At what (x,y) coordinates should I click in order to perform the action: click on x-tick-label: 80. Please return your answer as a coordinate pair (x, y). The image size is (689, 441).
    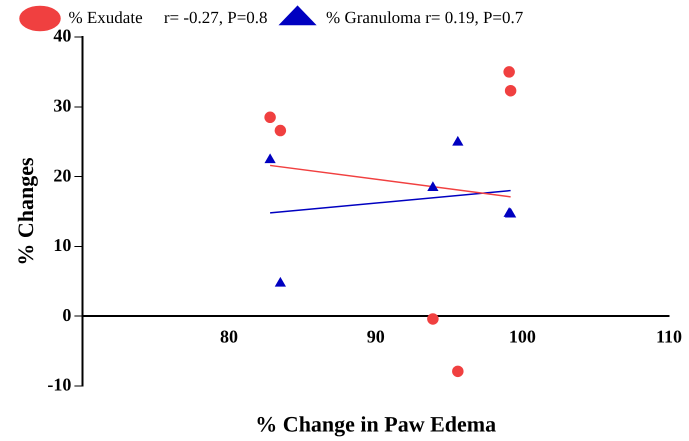
    Looking at the image, I should click on (229, 336).